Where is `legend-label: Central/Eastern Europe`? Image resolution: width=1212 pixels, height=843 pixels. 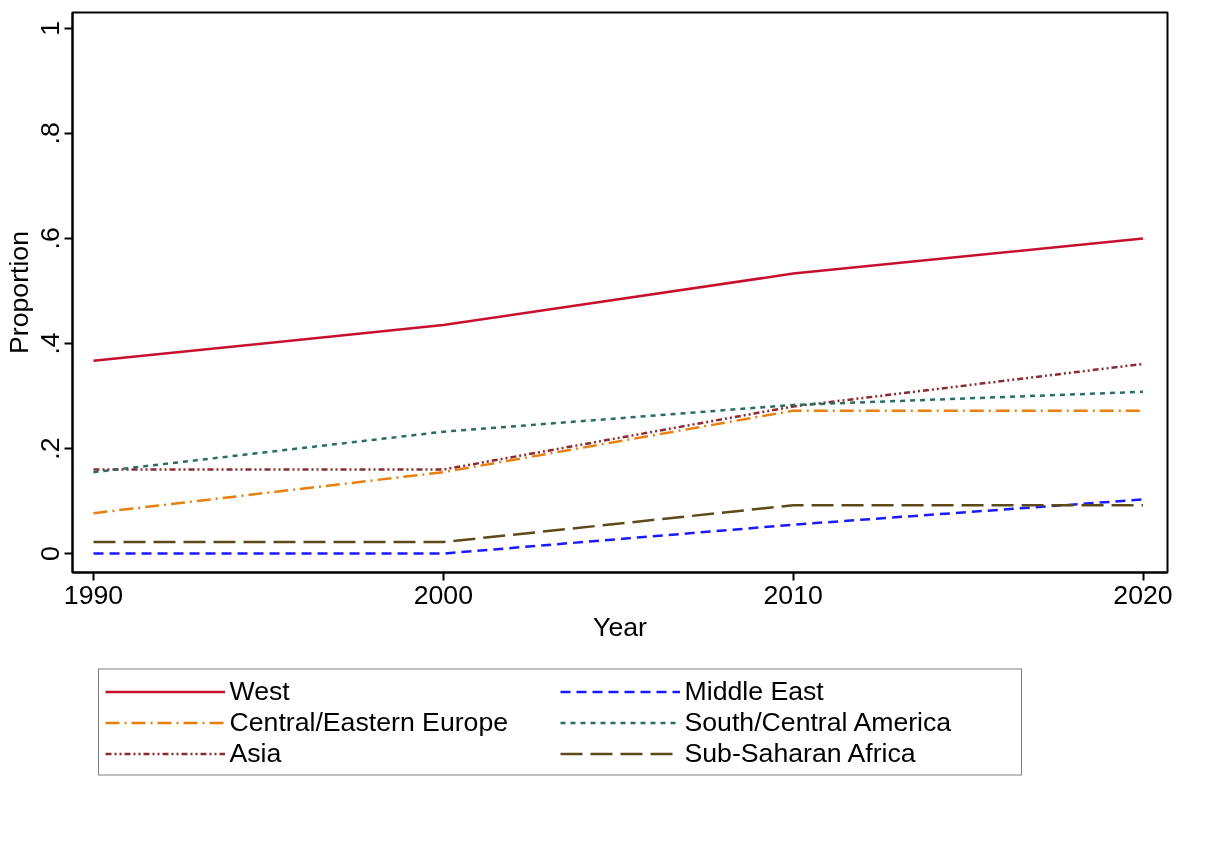 legend-label: Central/Eastern Europe is located at coordinates (369, 722).